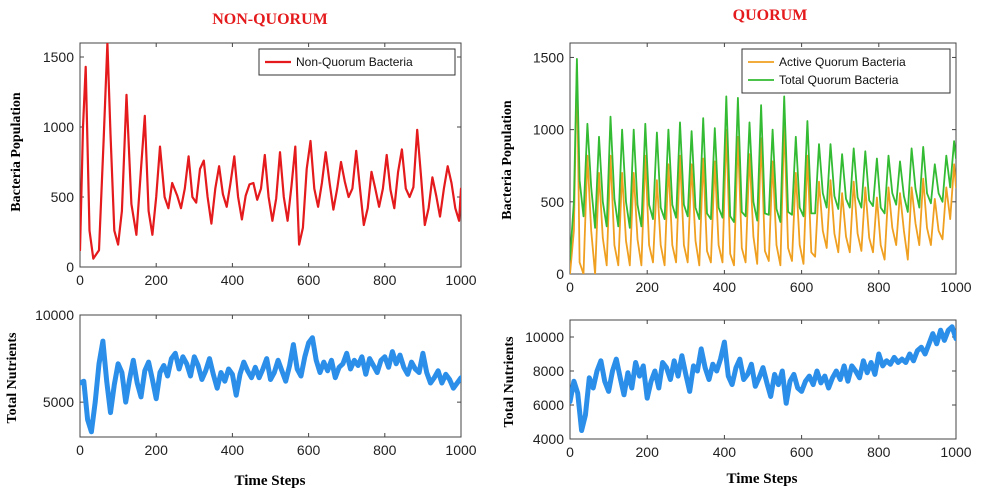 Image resolution: width=987 pixels, height=499 pixels. What do you see at coordinates (385, 450) in the screenshot?
I see `nq_nut-xtick-label: 800` at bounding box center [385, 450].